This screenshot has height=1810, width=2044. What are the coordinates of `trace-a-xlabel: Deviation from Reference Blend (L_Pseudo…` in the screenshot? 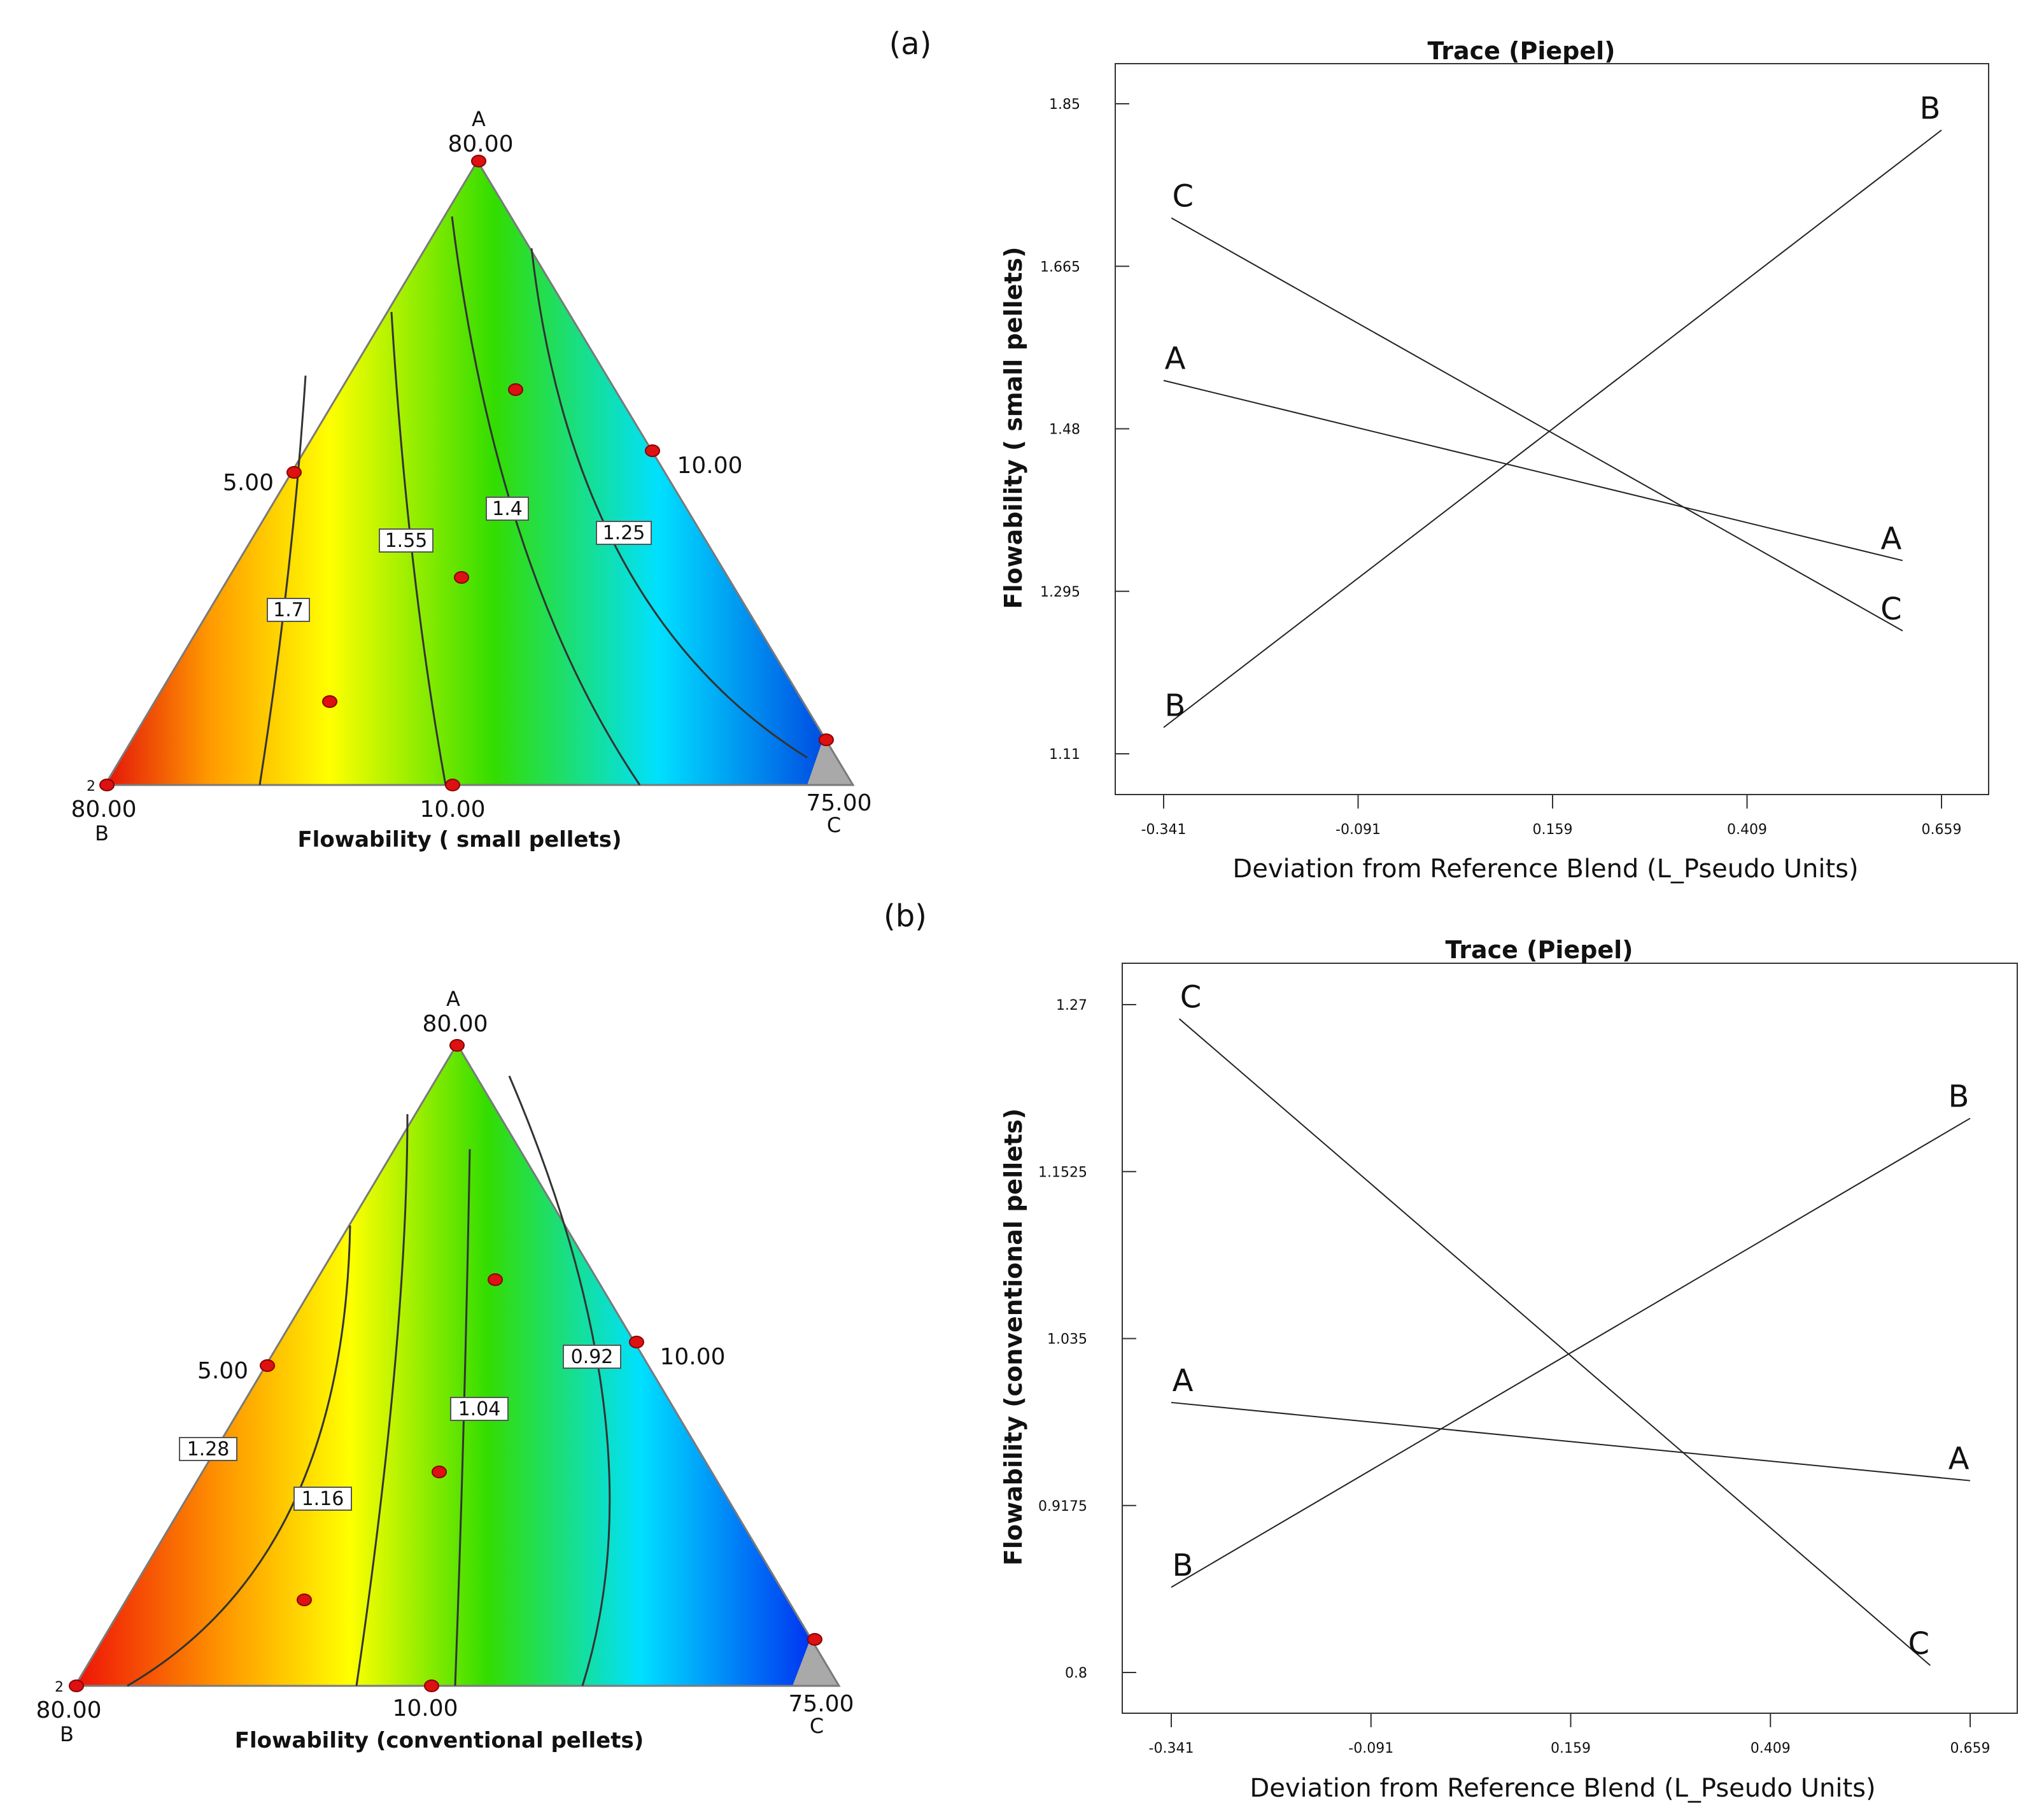 It's located at (1545, 869).